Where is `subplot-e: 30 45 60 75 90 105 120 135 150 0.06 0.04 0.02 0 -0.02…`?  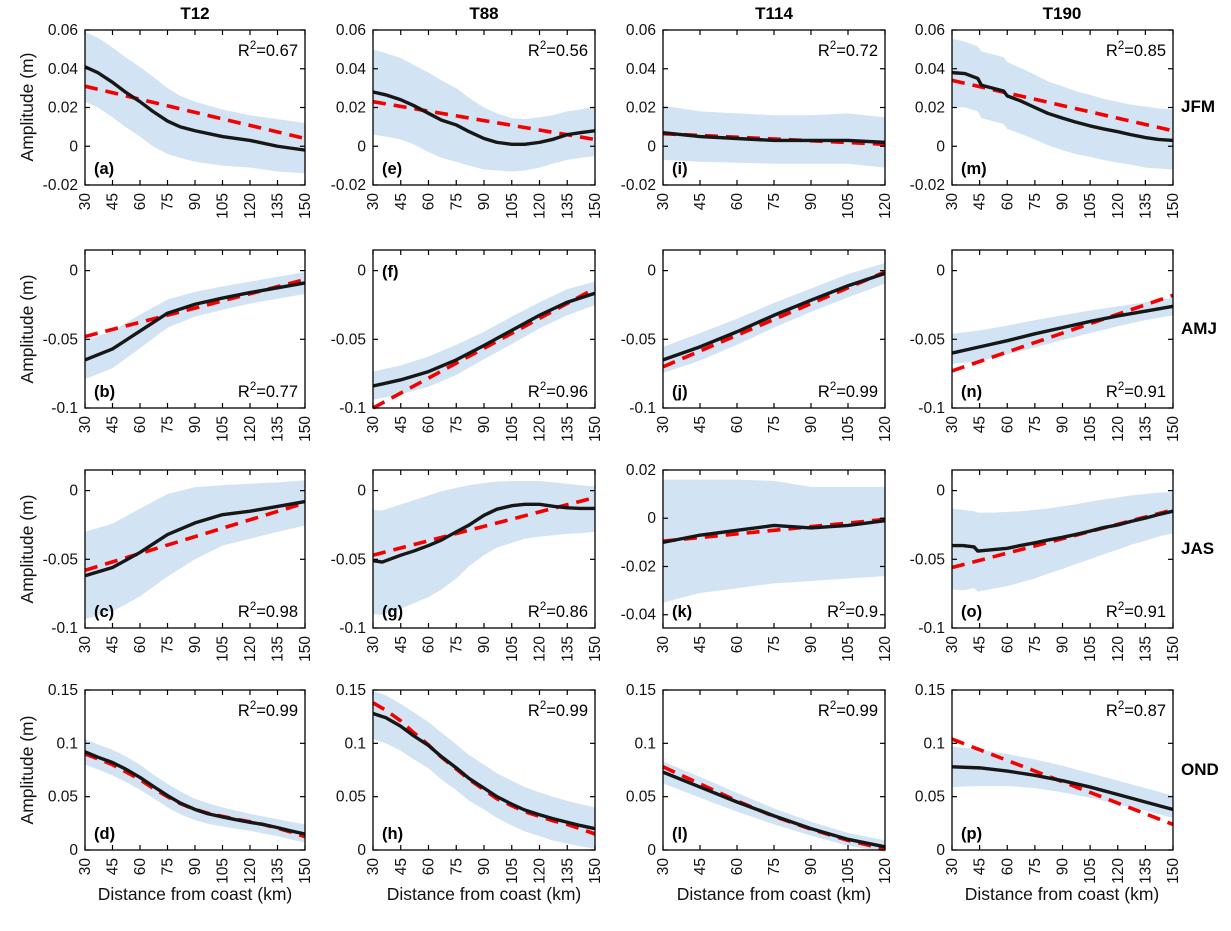 subplot-e: 30 45 60 75 90 105 120 135 150 0.06 0.04 0.02 0 -0.02… is located at coordinates (457, 132).